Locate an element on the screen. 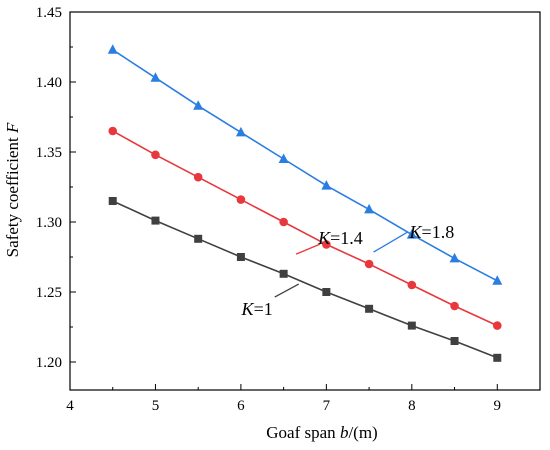 This screenshot has height=450, width=550. annotation-label: K=1.8 is located at coordinates (432, 232).